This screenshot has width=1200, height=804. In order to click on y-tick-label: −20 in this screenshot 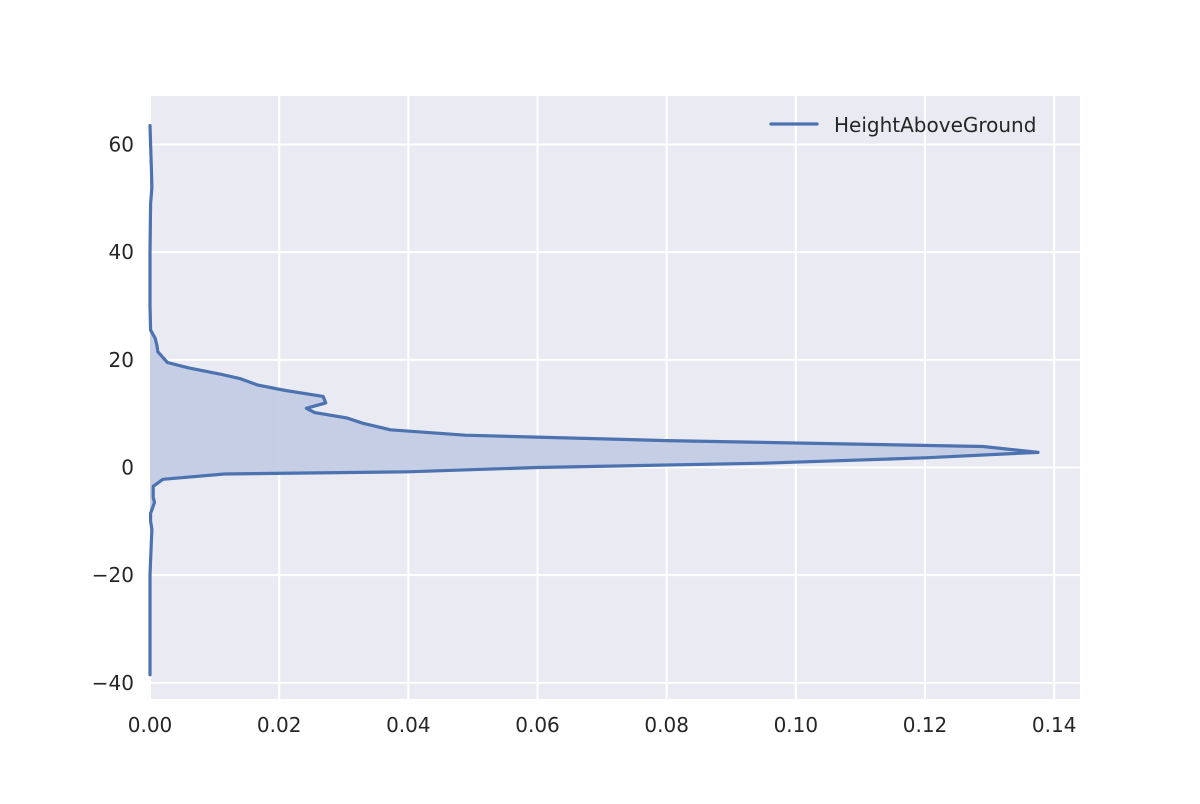, I will do `click(113, 575)`.